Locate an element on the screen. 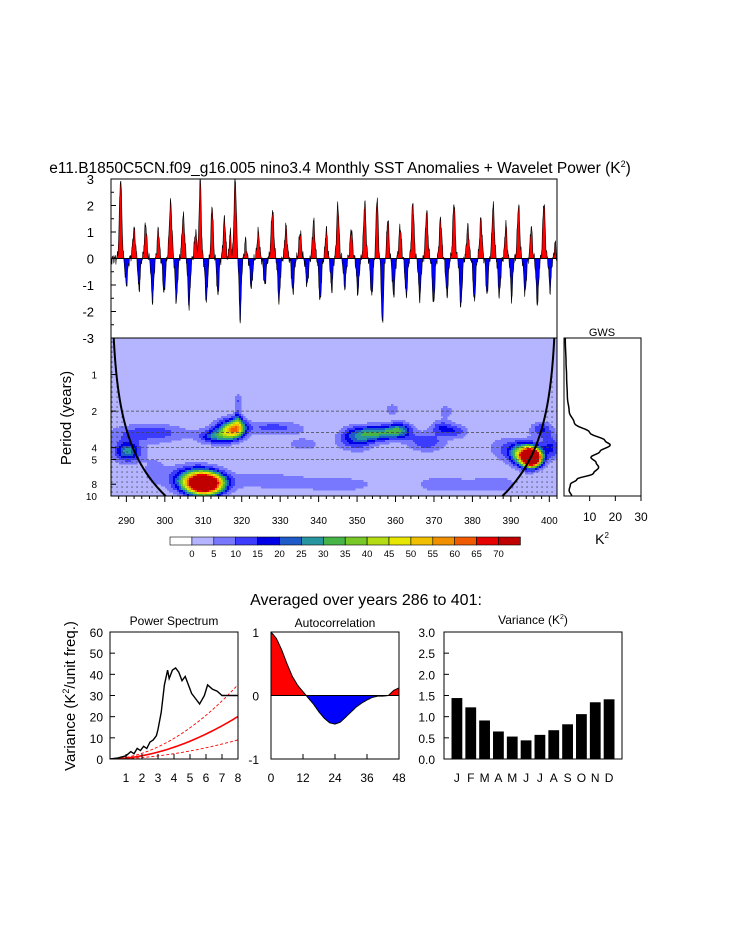  ytick-label: 0 is located at coordinates (99, 760).